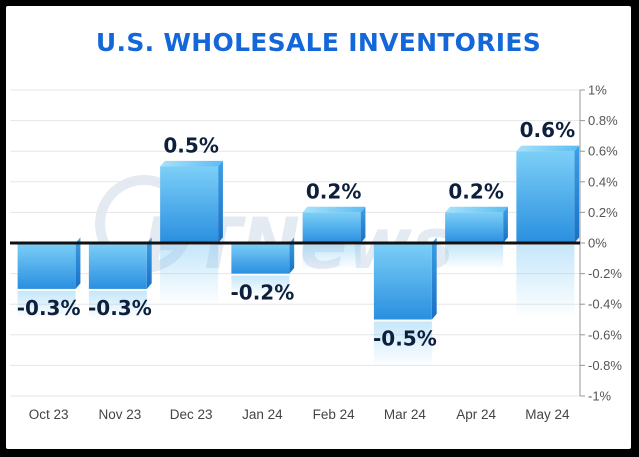 Image resolution: width=639 pixels, height=457 pixels. What do you see at coordinates (476, 414) in the screenshot?
I see `x-tick-label: Apr 24` at bounding box center [476, 414].